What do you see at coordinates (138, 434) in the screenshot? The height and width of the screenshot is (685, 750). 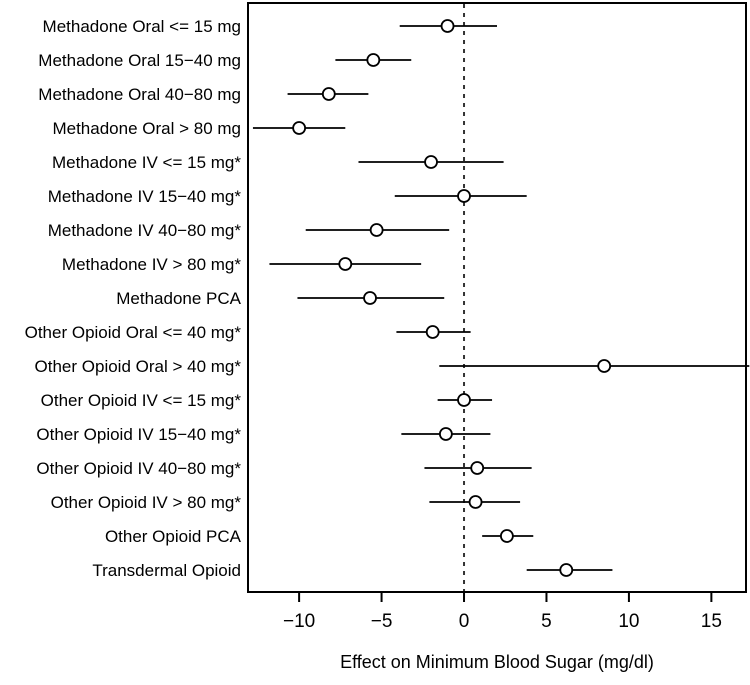 I see `row-label: Other Opioid IV 15−40 mg*` at bounding box center [138, 434].